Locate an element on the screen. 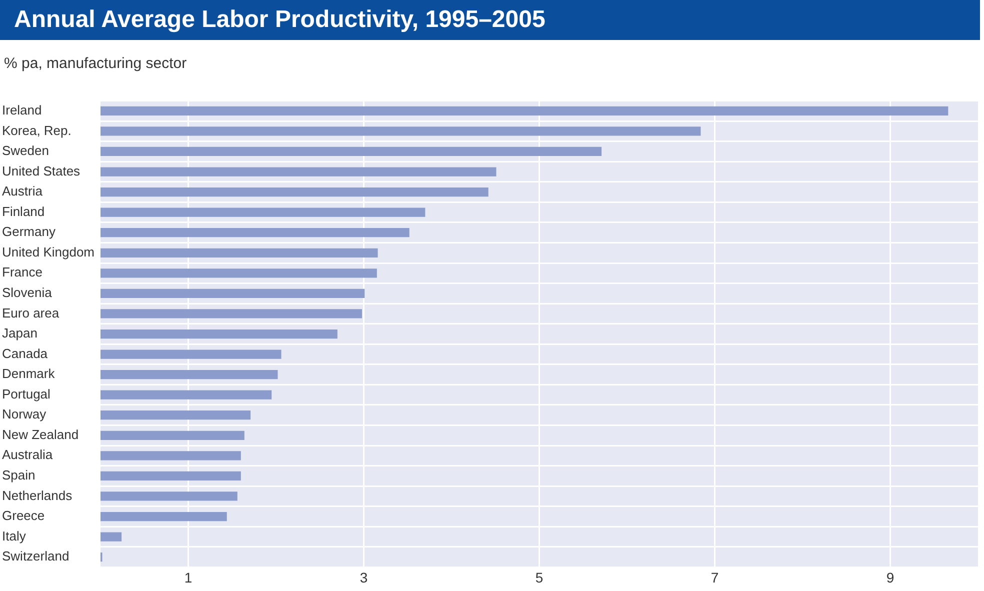 The height and width of the screenshot is (591, 984). x-tick-label: 5 is located at coordinates (539, 577).